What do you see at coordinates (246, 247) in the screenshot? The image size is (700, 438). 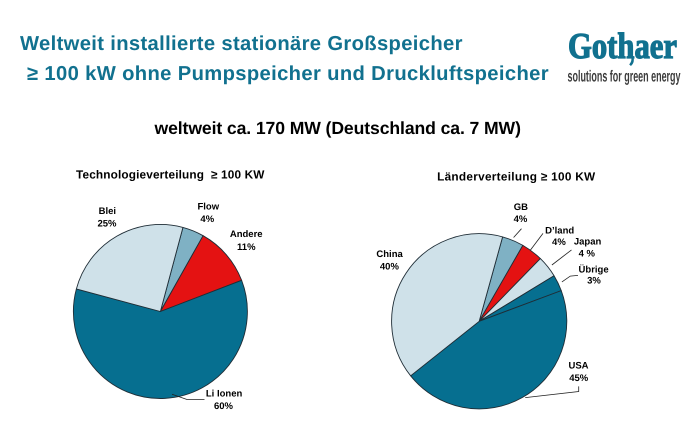 I see `svg-text: 11%` at bounding box center [246, 247].